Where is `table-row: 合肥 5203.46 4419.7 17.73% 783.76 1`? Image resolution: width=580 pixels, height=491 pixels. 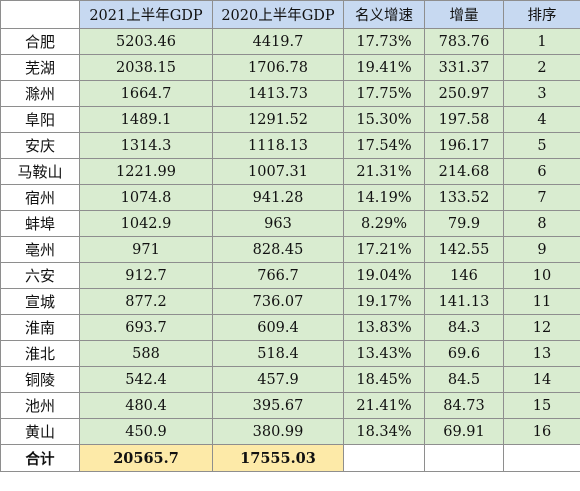
table-row: 合肥 5203.46 4419.7 17.73% 783.76 1 is located at coordinates (290, 41).